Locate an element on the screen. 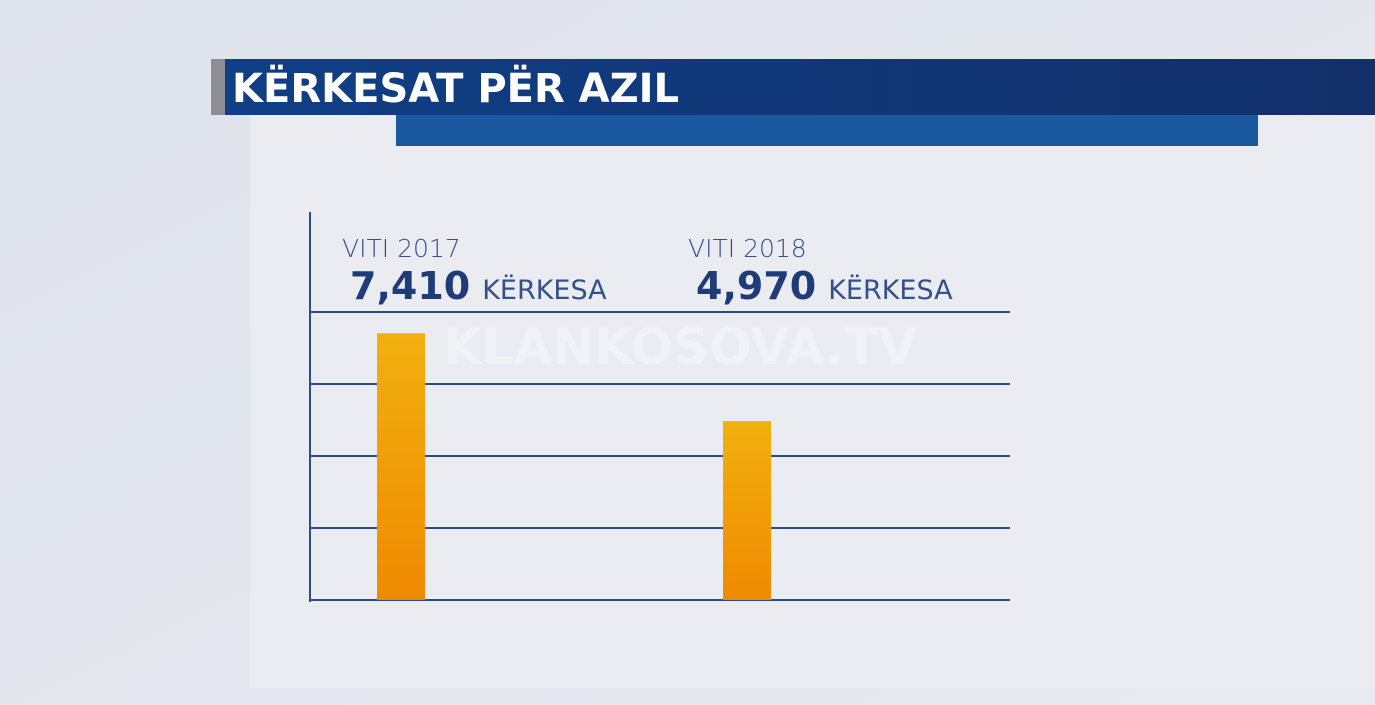 The width and height of the screenshot is (1375, 705). value-label: 4,970 is located at coordinates (756, 286).